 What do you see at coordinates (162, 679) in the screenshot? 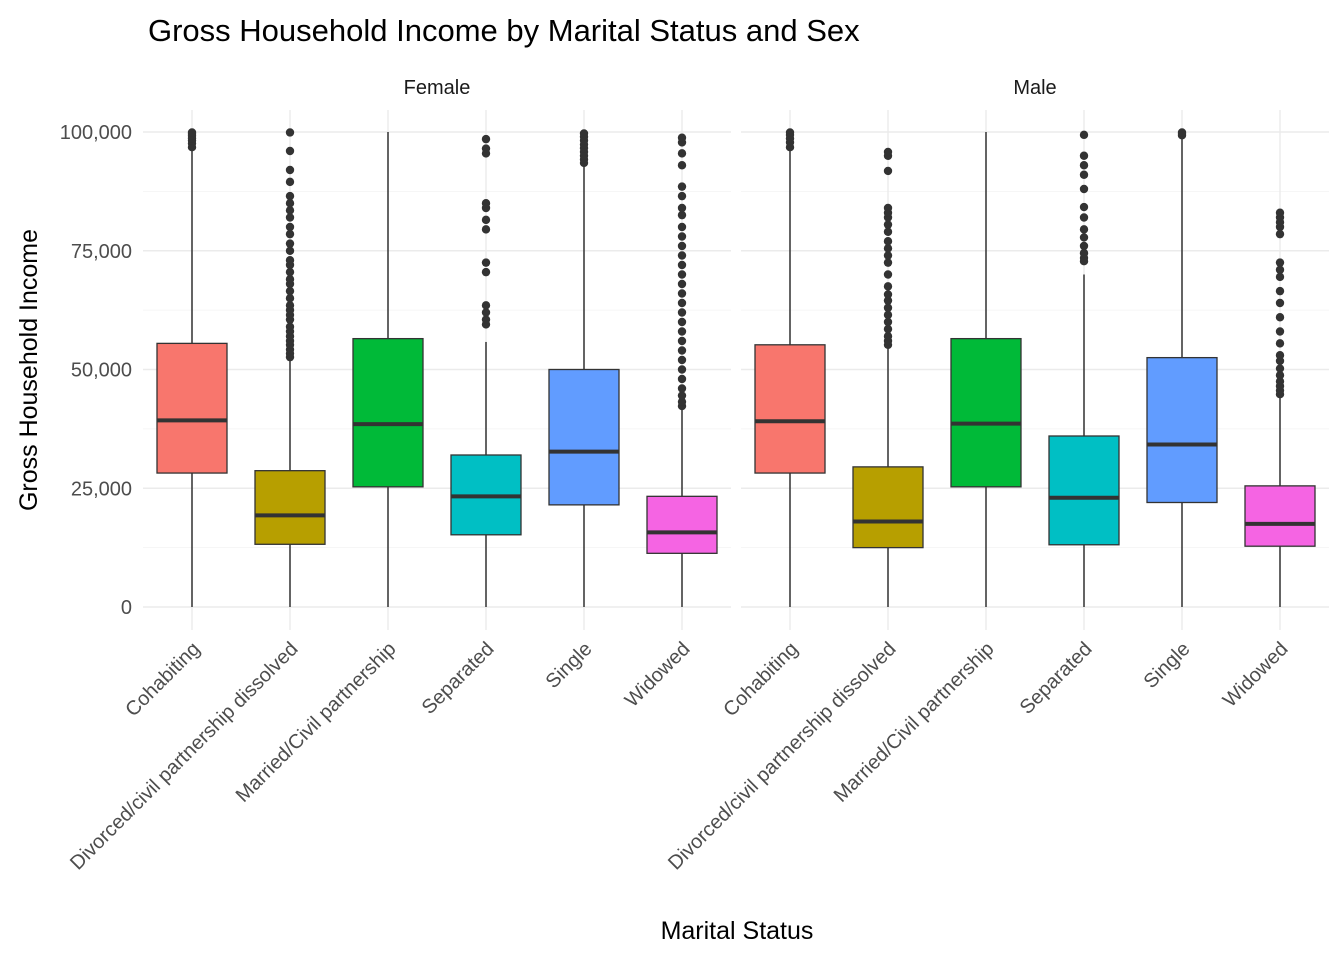
I see `x-tick-label: Cohabiting` at bounding box center [162, 679].